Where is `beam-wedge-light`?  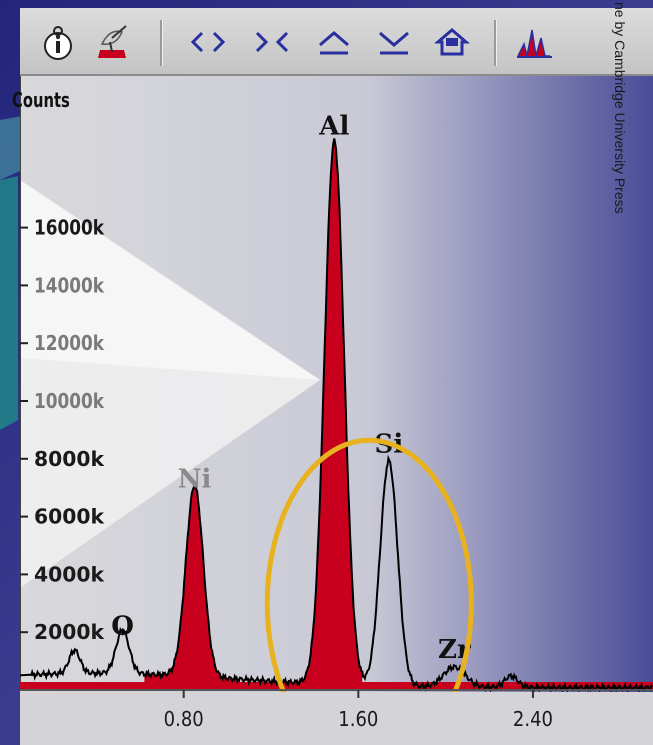
beam-wedge-light is located at coordinates (170, 280).